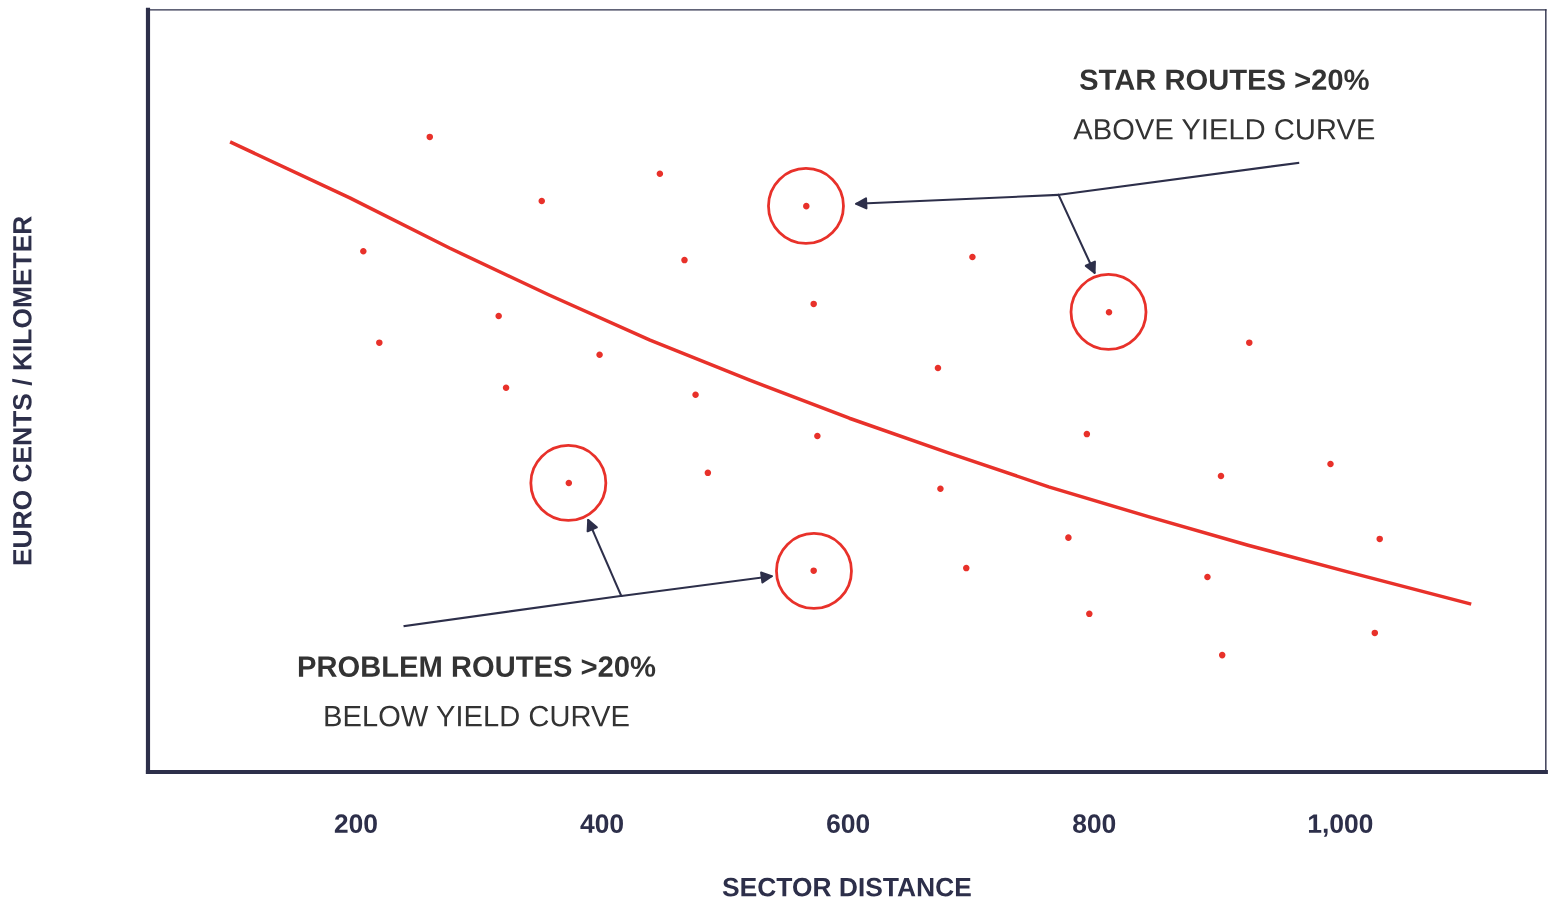 This screenshot has height=899, width=1548. I want to click on y-axis-title: EURO CENTS / KILOMETER, so click(22, 390).